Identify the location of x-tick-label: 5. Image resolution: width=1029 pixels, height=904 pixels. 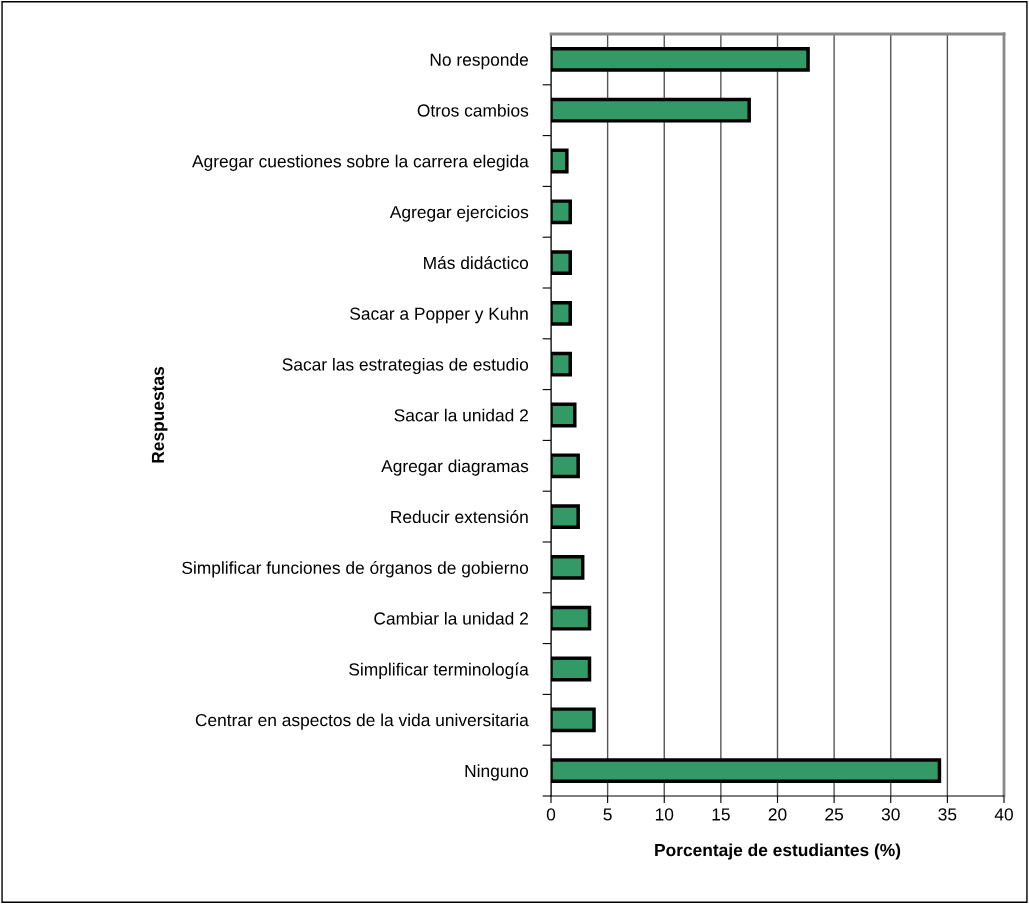
(607, 814).